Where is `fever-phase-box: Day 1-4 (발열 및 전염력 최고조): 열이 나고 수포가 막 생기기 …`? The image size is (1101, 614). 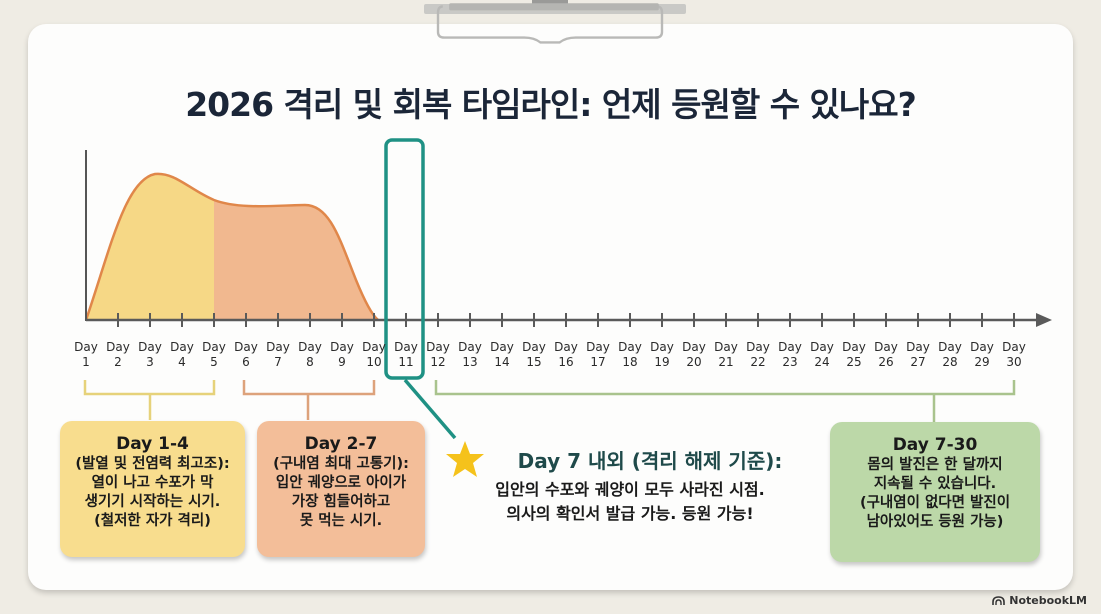
fever-phase-box: Day 1-4 (발열 및 전염력 최고조): 열이 나고 수포가 막 생기기 … is located at coordinates (152, 489).